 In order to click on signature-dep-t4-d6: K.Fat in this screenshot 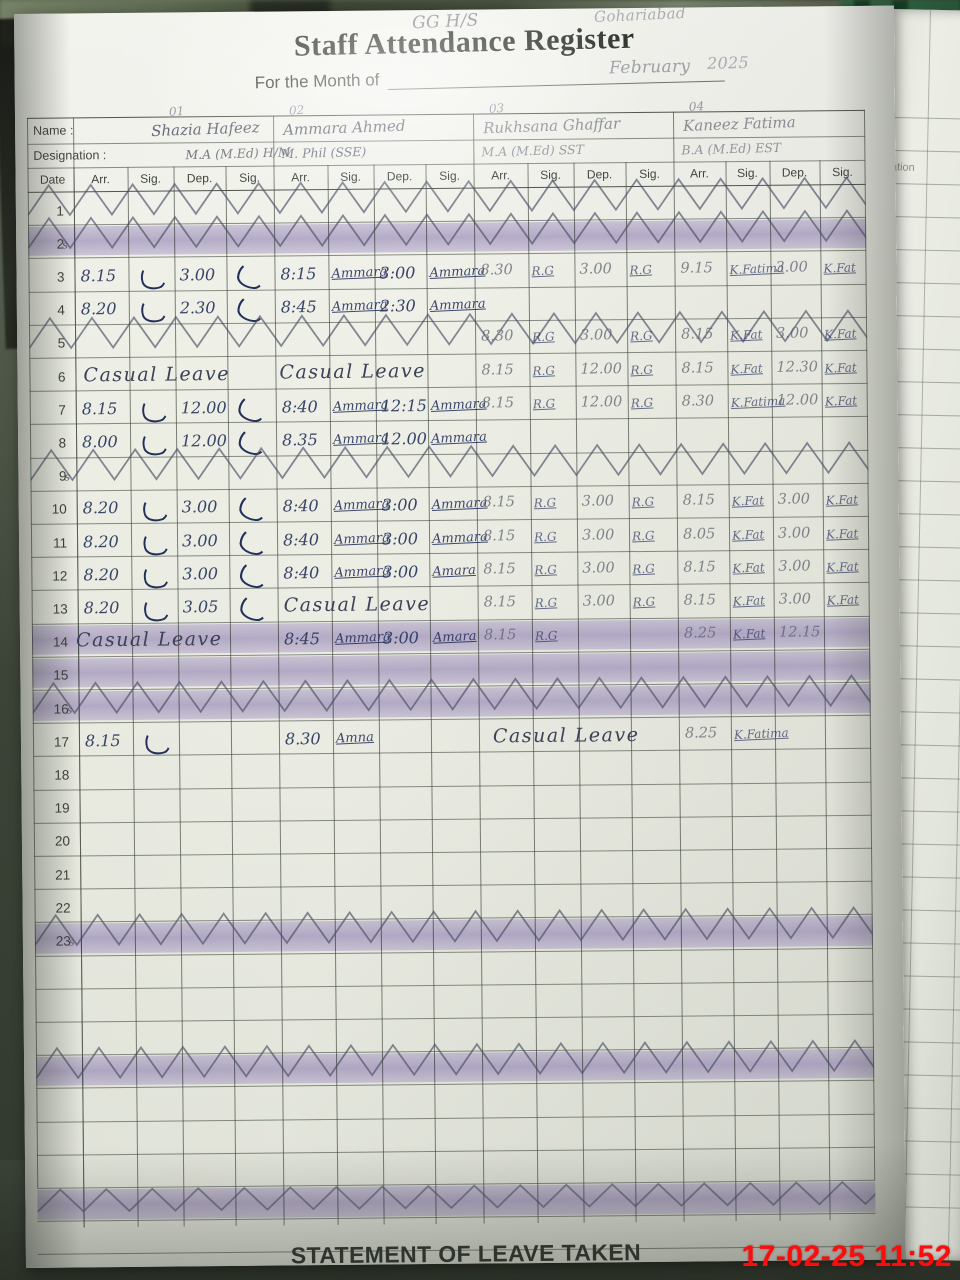, I will do `click(840, 367)`.